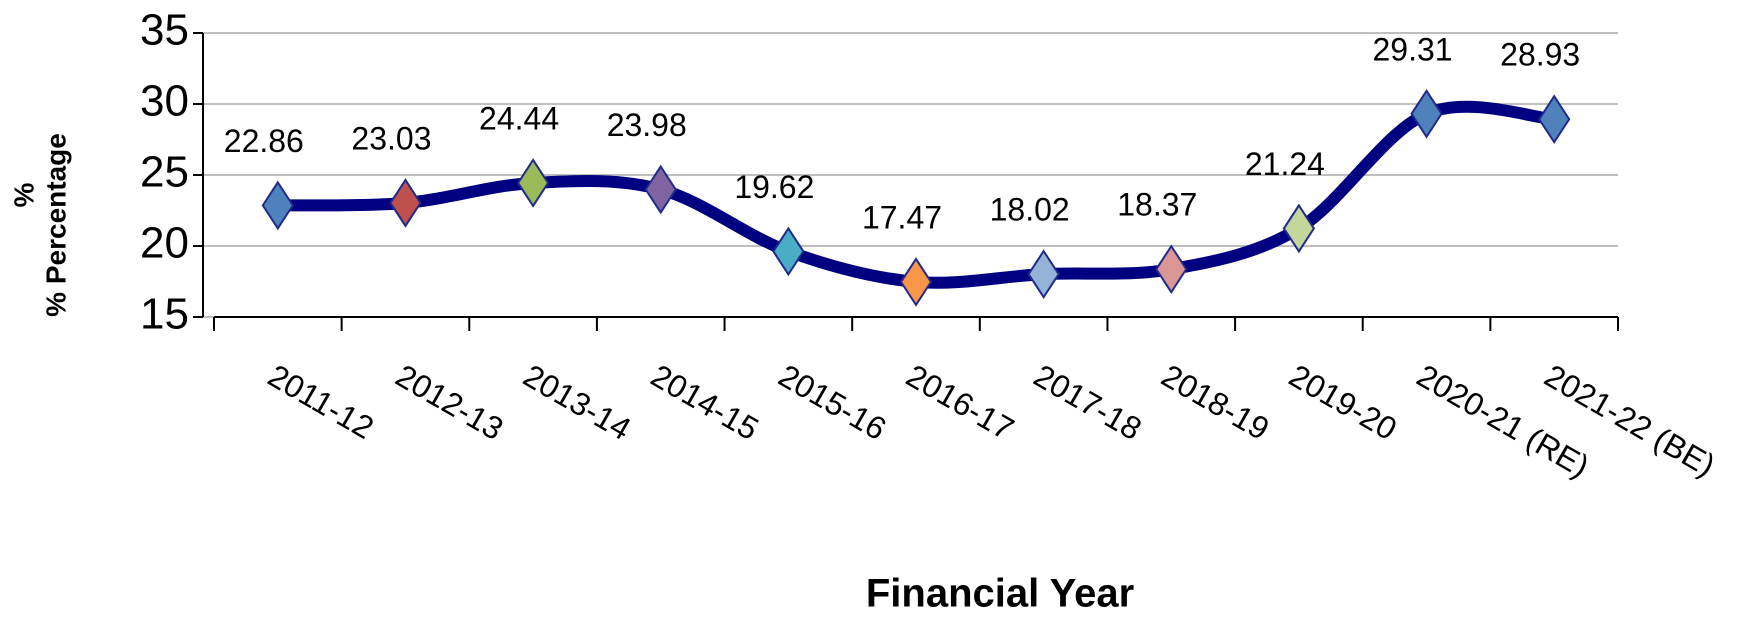  What do you see at coordinates (55, 225) in the screenshot?
I see `y-axis-title: % Percentage` at bounding box center [55, 225].